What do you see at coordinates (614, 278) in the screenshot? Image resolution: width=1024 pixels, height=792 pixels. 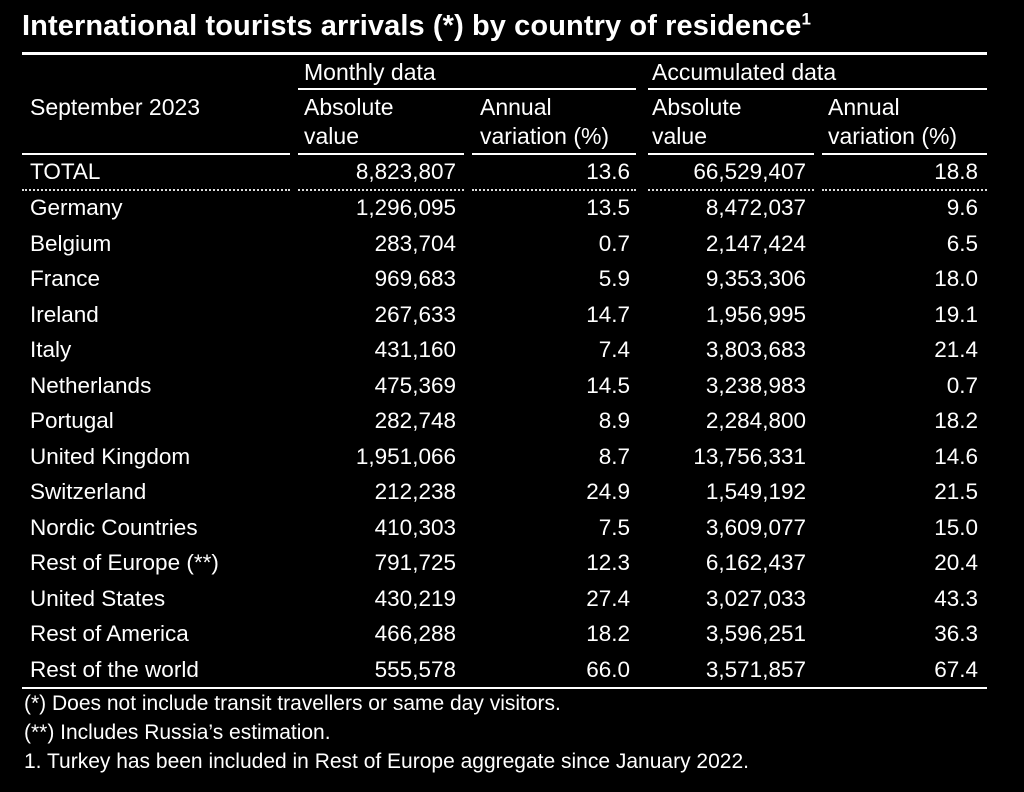 I see `monthly-annual-variation: 5.9` at bounding box center [614, 278].